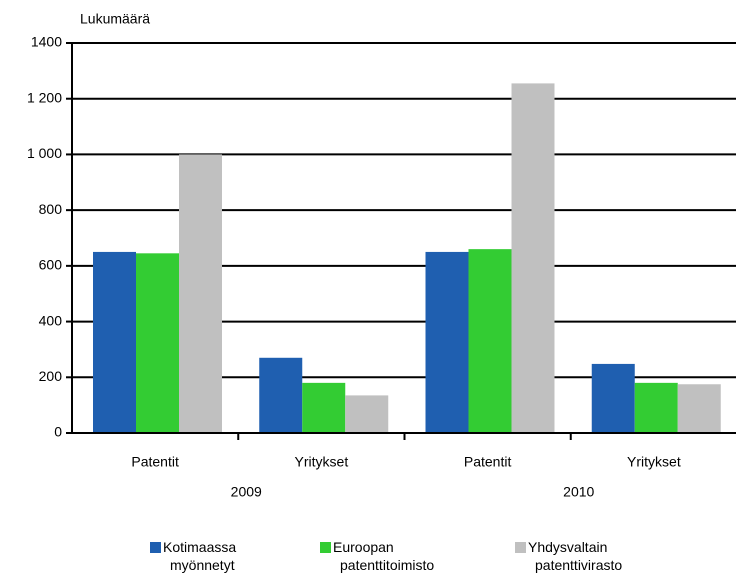 This screenshot has width=736, height=576. I want to click on y-tick-label: 1400, so click(46, 42).